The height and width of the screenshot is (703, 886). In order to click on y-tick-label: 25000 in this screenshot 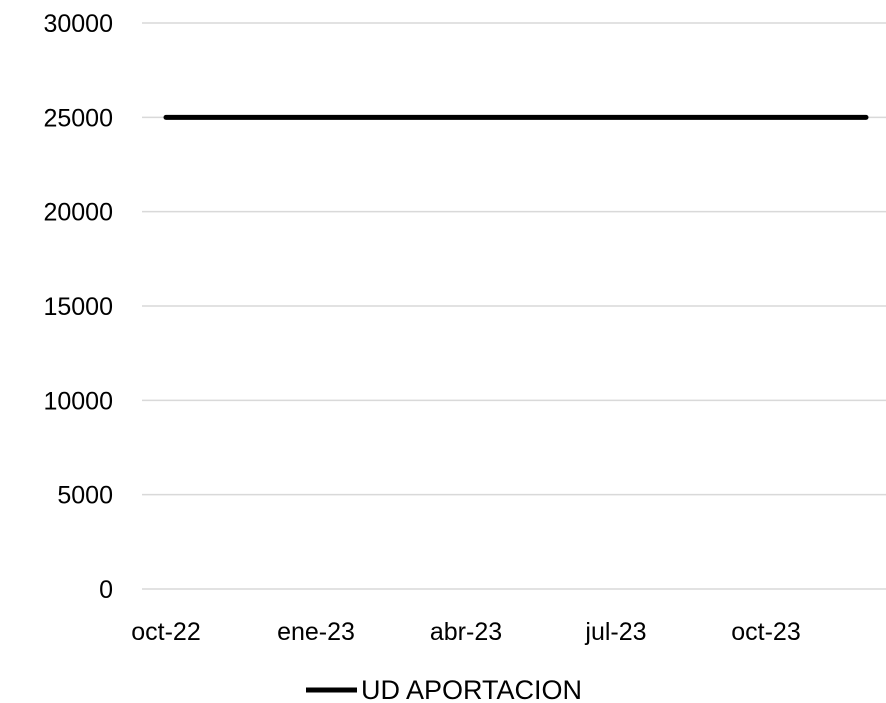, I will do `click(78, 118)`.